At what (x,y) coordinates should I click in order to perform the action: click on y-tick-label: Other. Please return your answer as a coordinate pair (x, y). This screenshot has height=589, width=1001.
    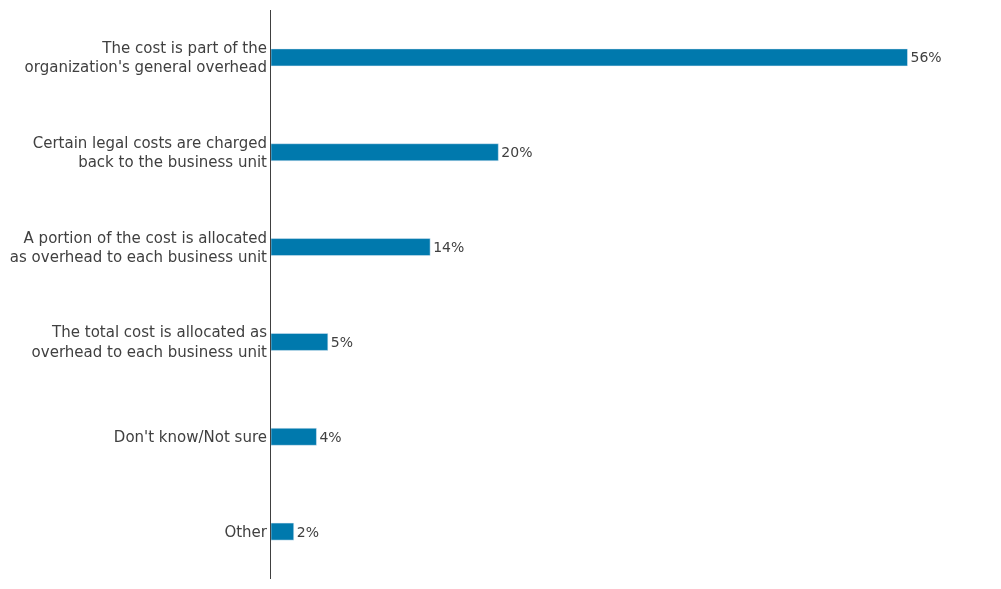
    Looking at the image, I should click on (246, 531).